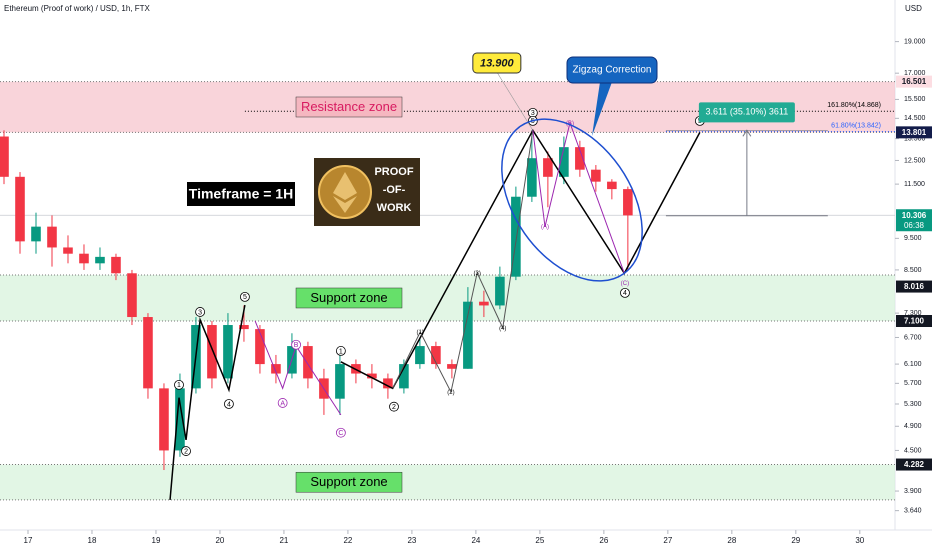  I want to click on measure-box, so click(746, 112).